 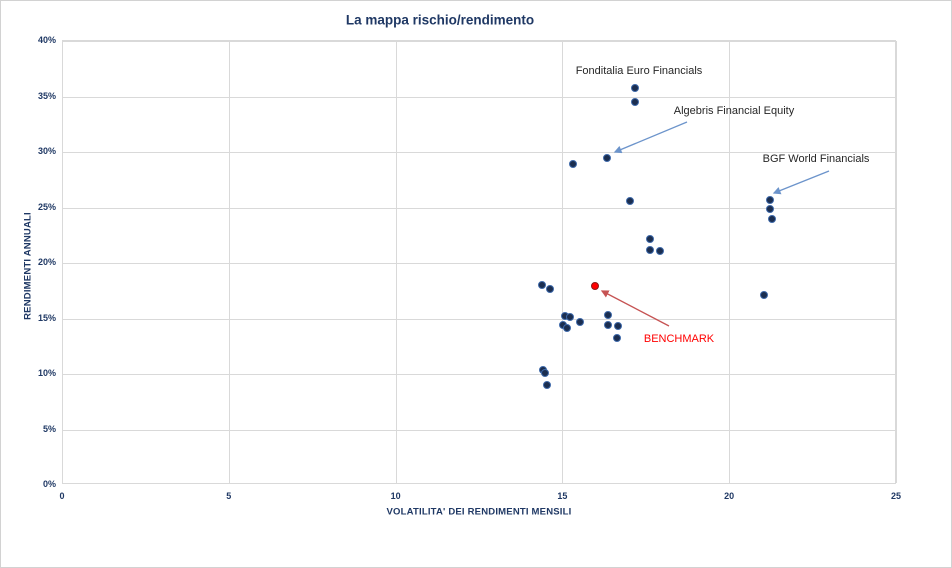 What do you see at coordinates (229, 496) in the screenshot?
I see `x-tick-label-5: 5` at bounding box center [229, 496].